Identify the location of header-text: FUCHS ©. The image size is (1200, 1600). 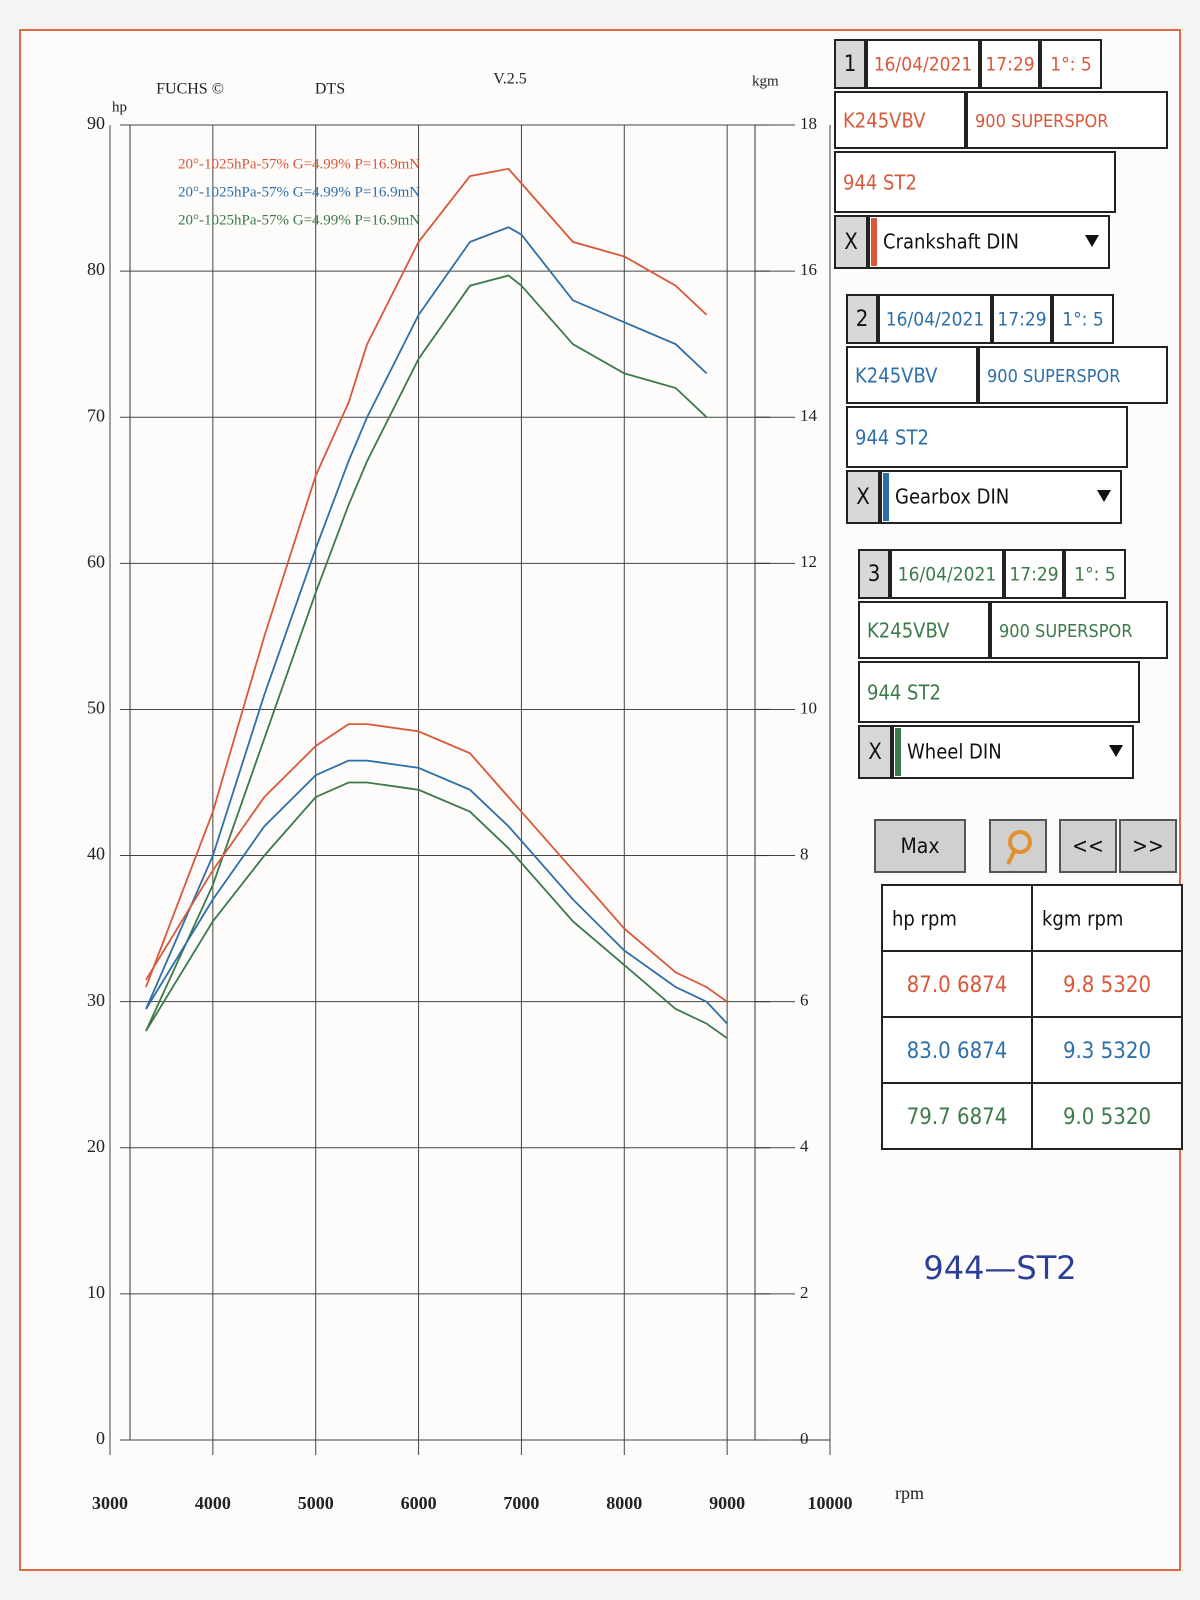
(190, 89).